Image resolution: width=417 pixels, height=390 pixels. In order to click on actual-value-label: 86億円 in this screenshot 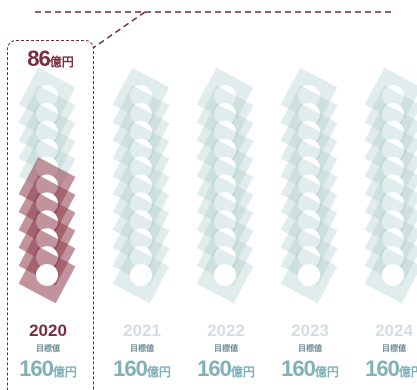, I will do `click(50, 59)`.